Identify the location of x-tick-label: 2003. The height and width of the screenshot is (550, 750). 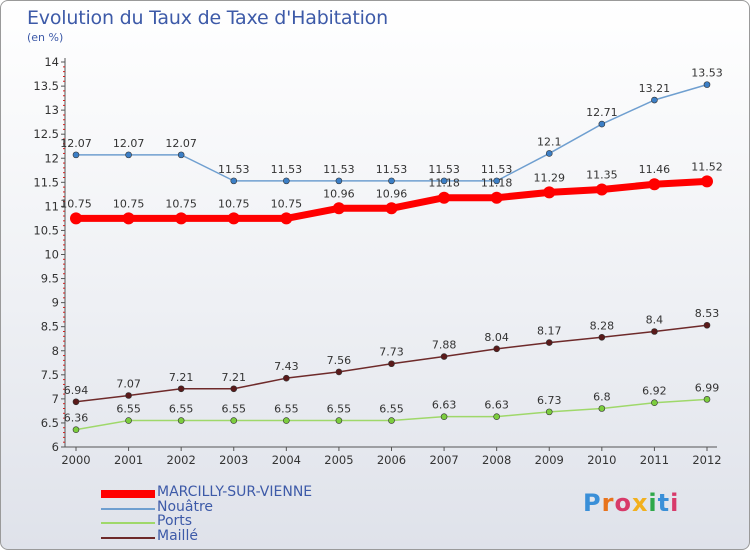
(233, 460).